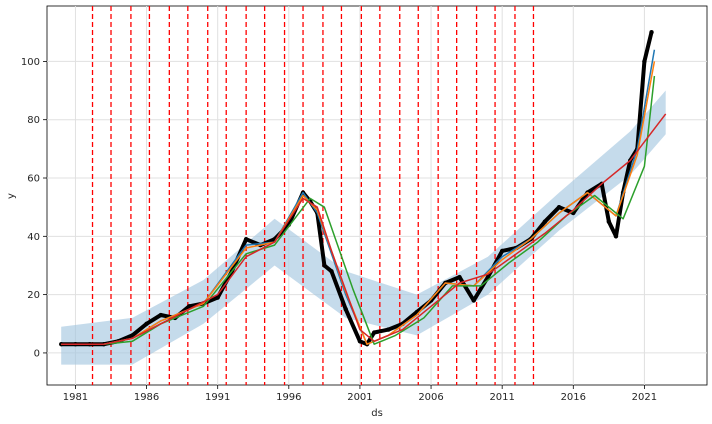 Image resolution: width=712 pixels, height=424 pixels. I want to click on y-tick-label: 60, so click(33, 179).